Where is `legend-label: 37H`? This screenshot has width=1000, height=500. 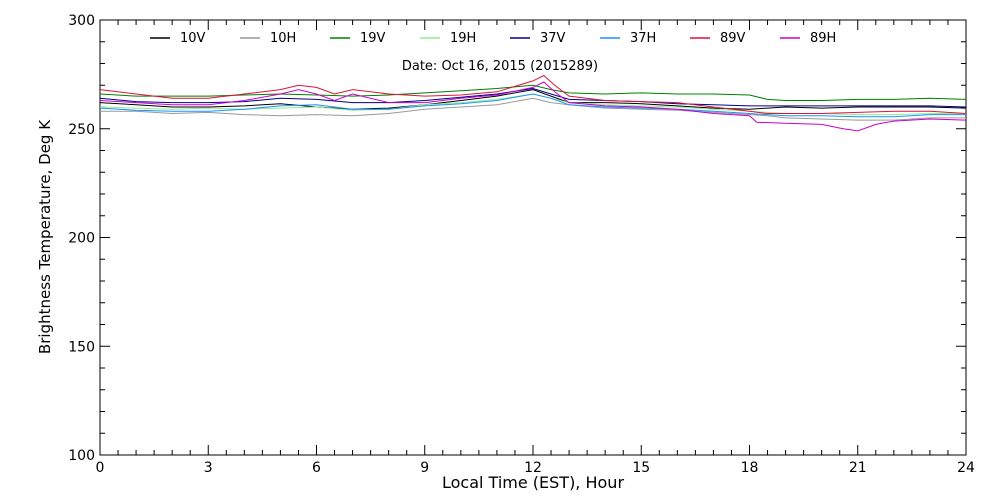 legend-label: 37H is located at coordinates (643, 38).